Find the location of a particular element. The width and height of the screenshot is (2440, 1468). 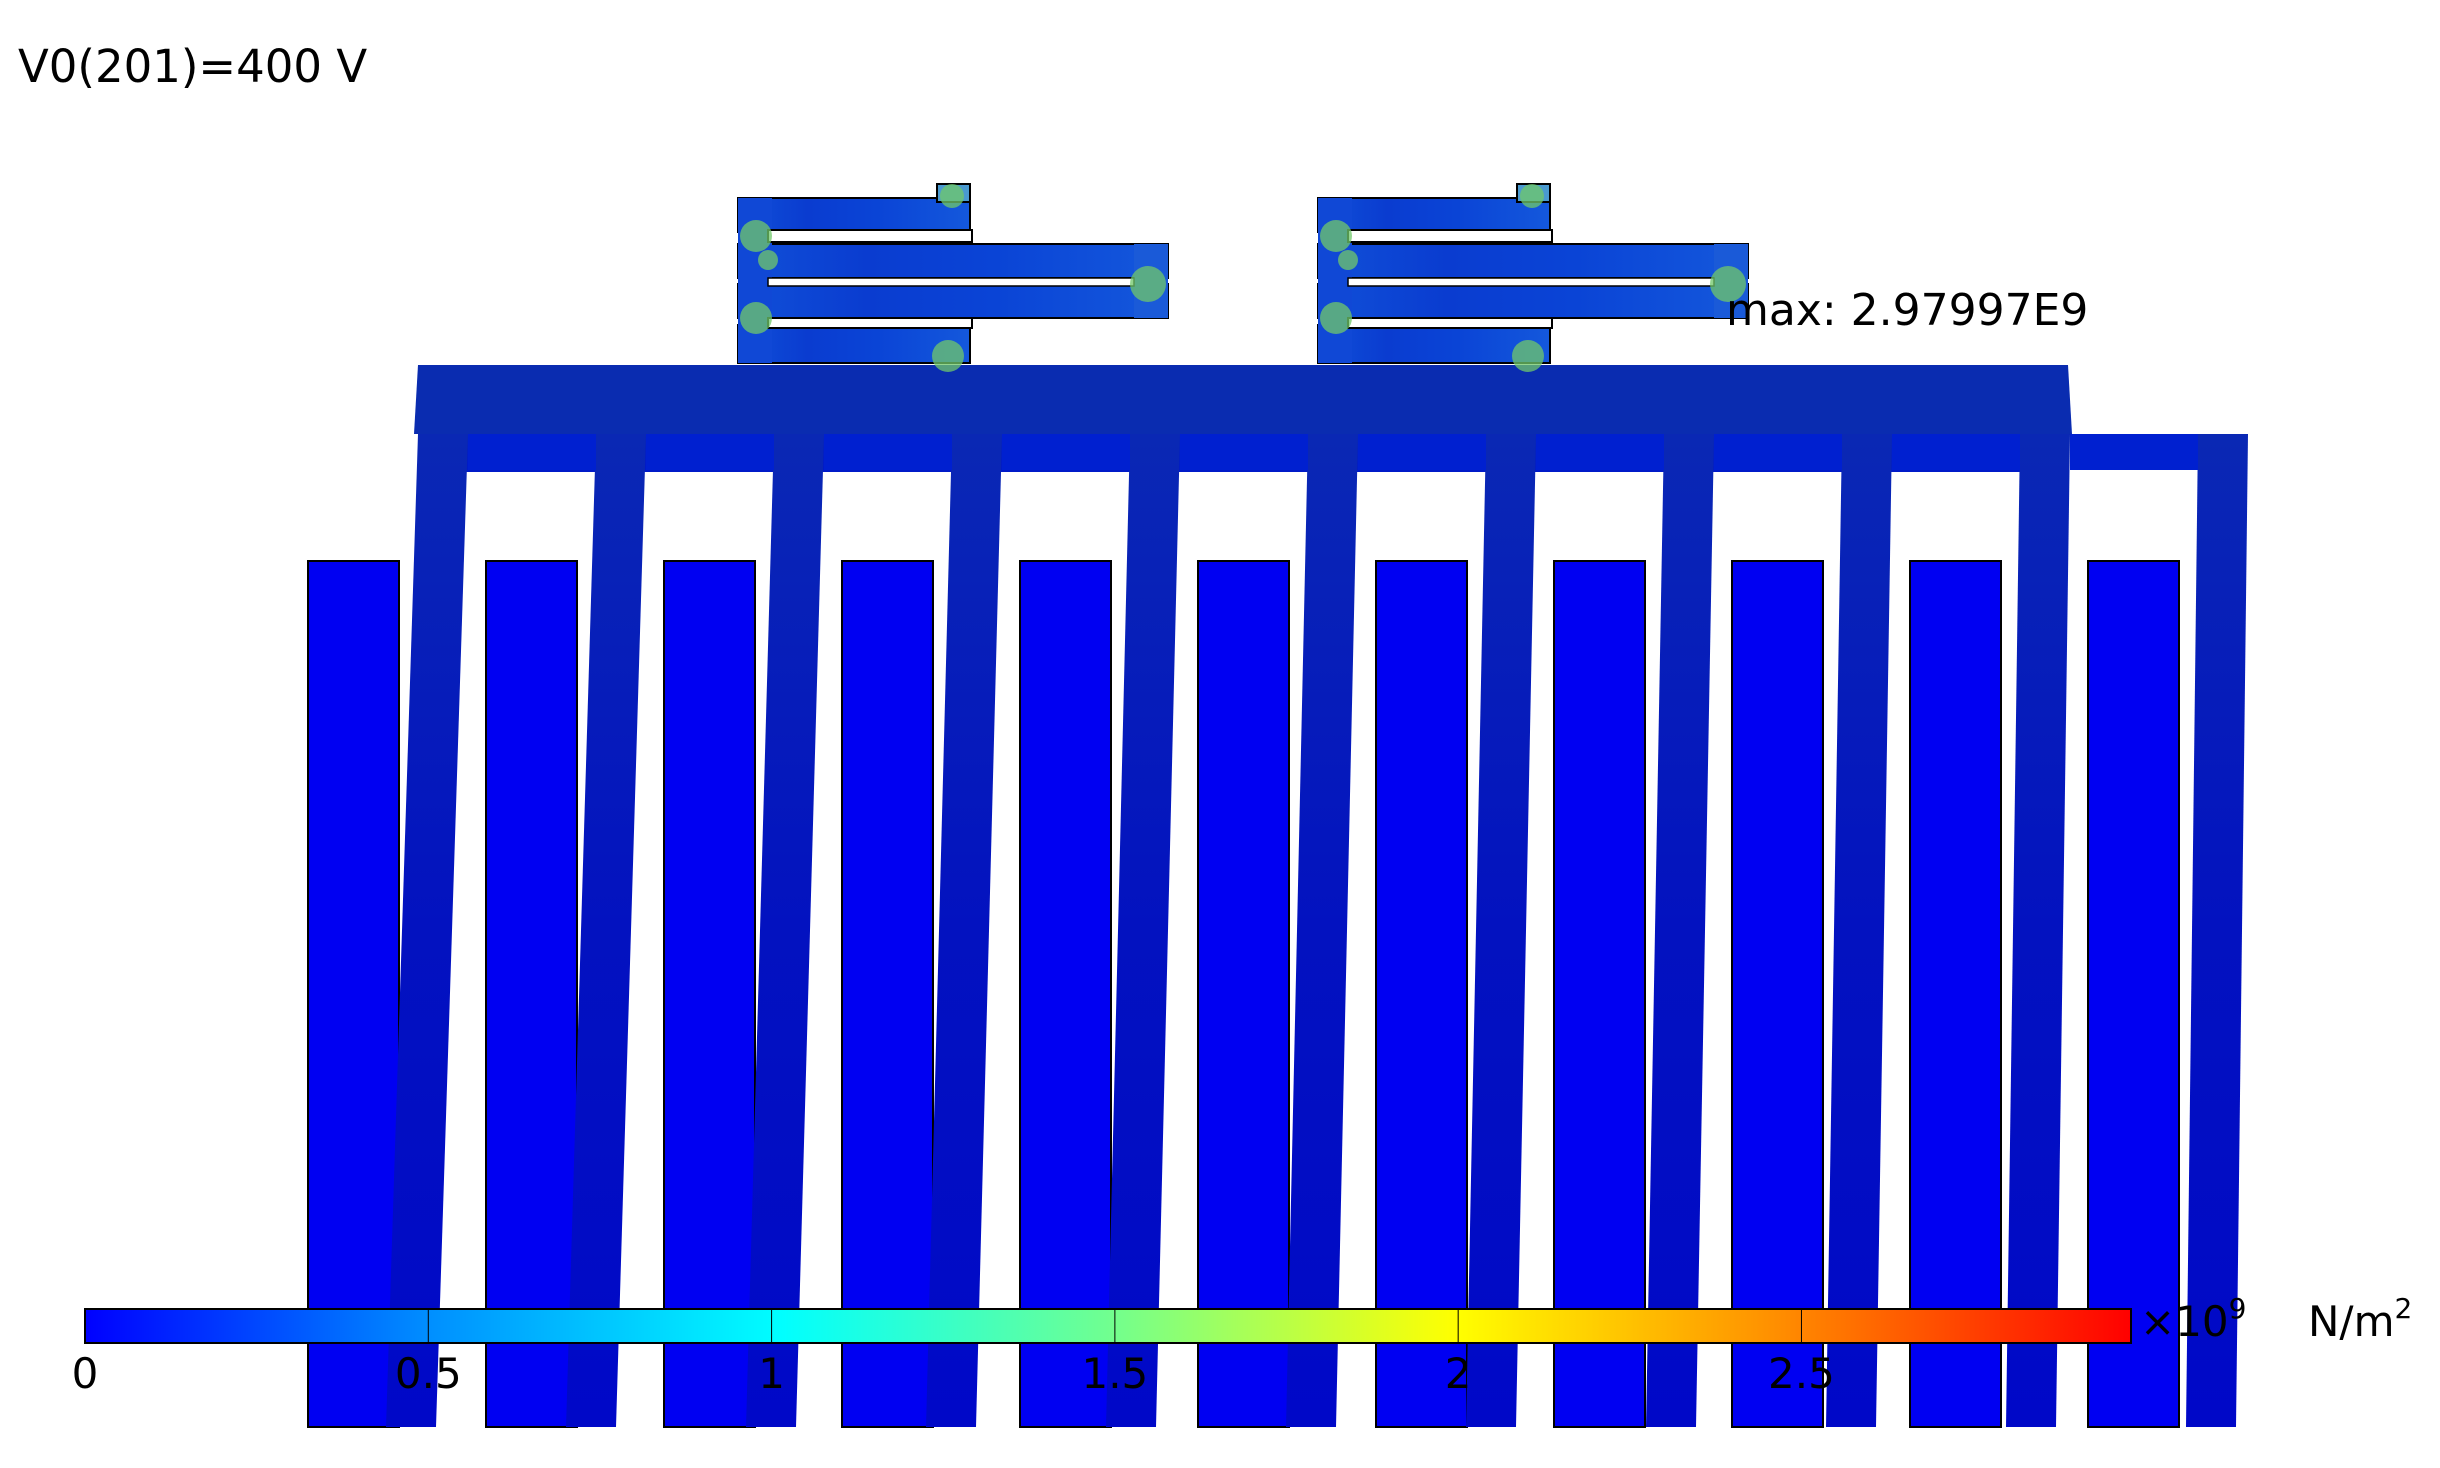

rotor-top-beam is located at coordinates (1243, 399).